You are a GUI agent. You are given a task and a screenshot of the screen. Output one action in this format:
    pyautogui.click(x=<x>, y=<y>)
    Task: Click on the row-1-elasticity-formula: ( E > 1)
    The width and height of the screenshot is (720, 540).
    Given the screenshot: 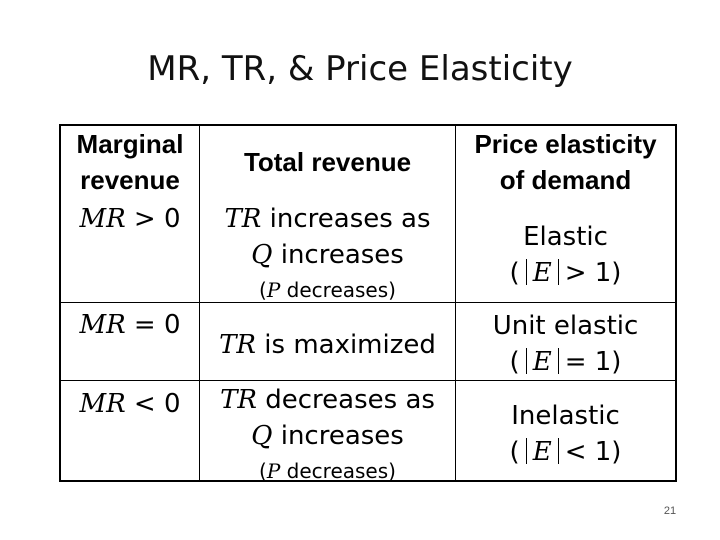 What is the action you would take?
    pyautogui.click(x=565, y=273)
    